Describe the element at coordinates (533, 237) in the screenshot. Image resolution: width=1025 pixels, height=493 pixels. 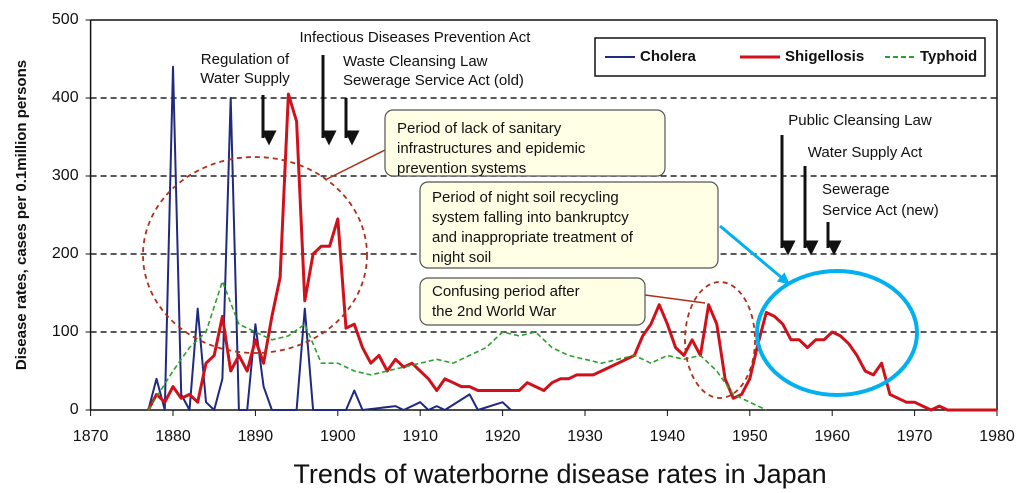
I see `annotation-text: and inappropriate treatment of` at that location.